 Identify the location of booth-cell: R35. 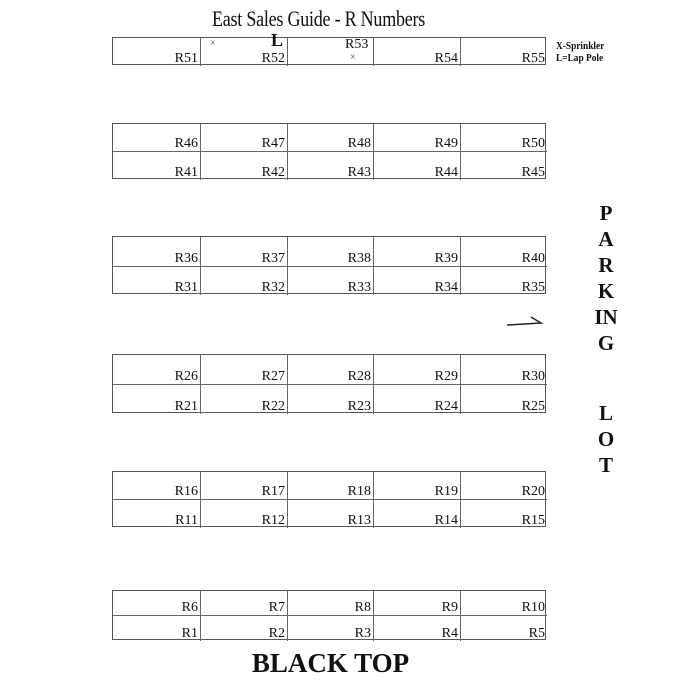
(504, 281).